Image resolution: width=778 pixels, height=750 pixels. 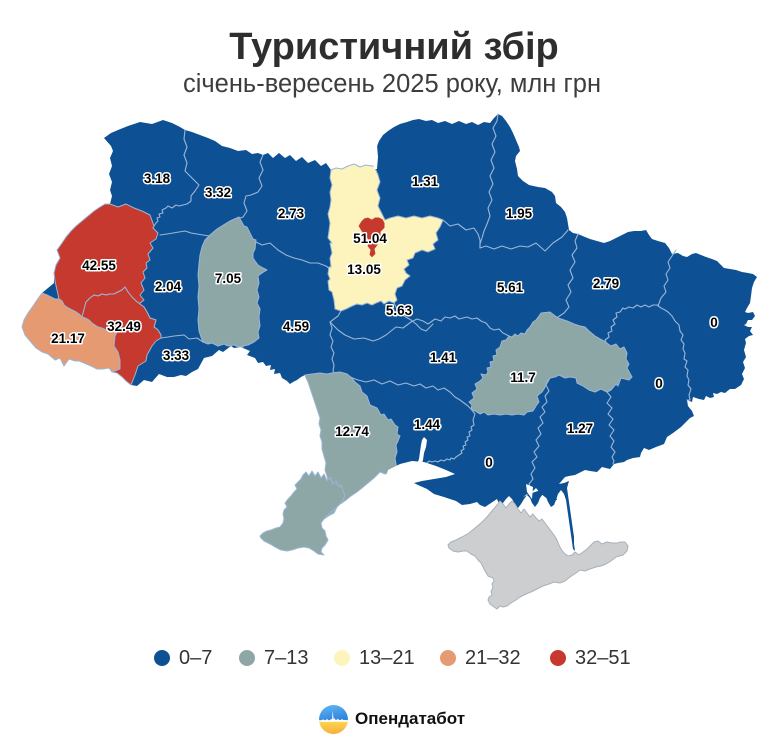 I want to click on svg-text: 12.74, so click(x=352, y=431).